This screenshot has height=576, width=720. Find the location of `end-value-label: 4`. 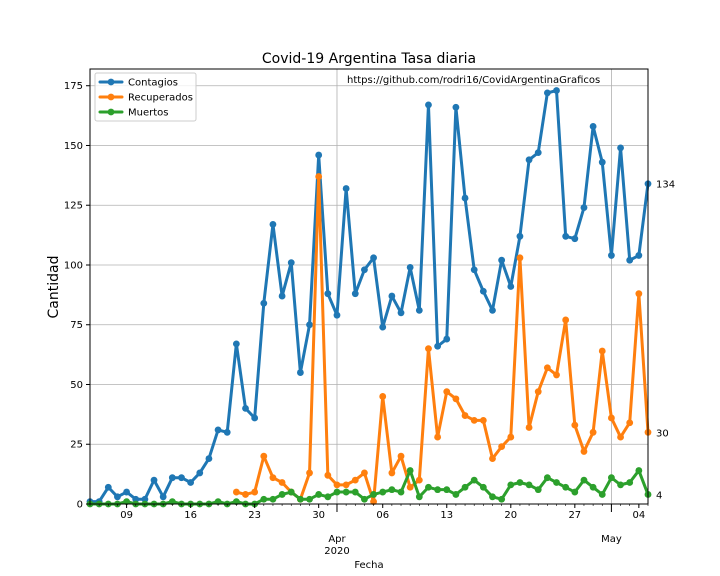

end-value-label: 4 is located at coordinates (659, 495).